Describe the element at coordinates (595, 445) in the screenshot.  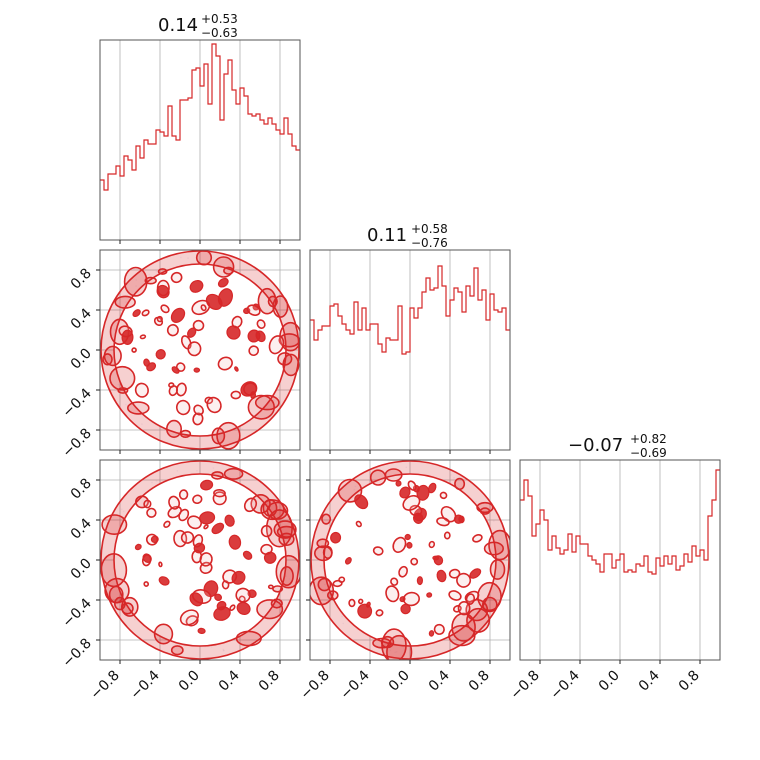
I see `title-2-main: −0.07` at that location.